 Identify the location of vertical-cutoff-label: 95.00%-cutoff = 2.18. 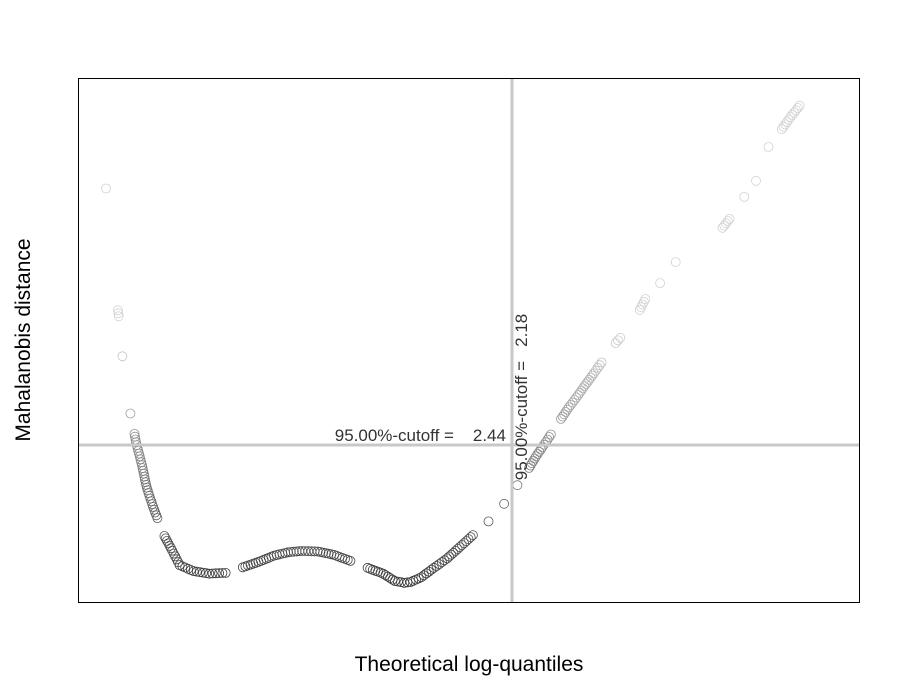
(521, 397).